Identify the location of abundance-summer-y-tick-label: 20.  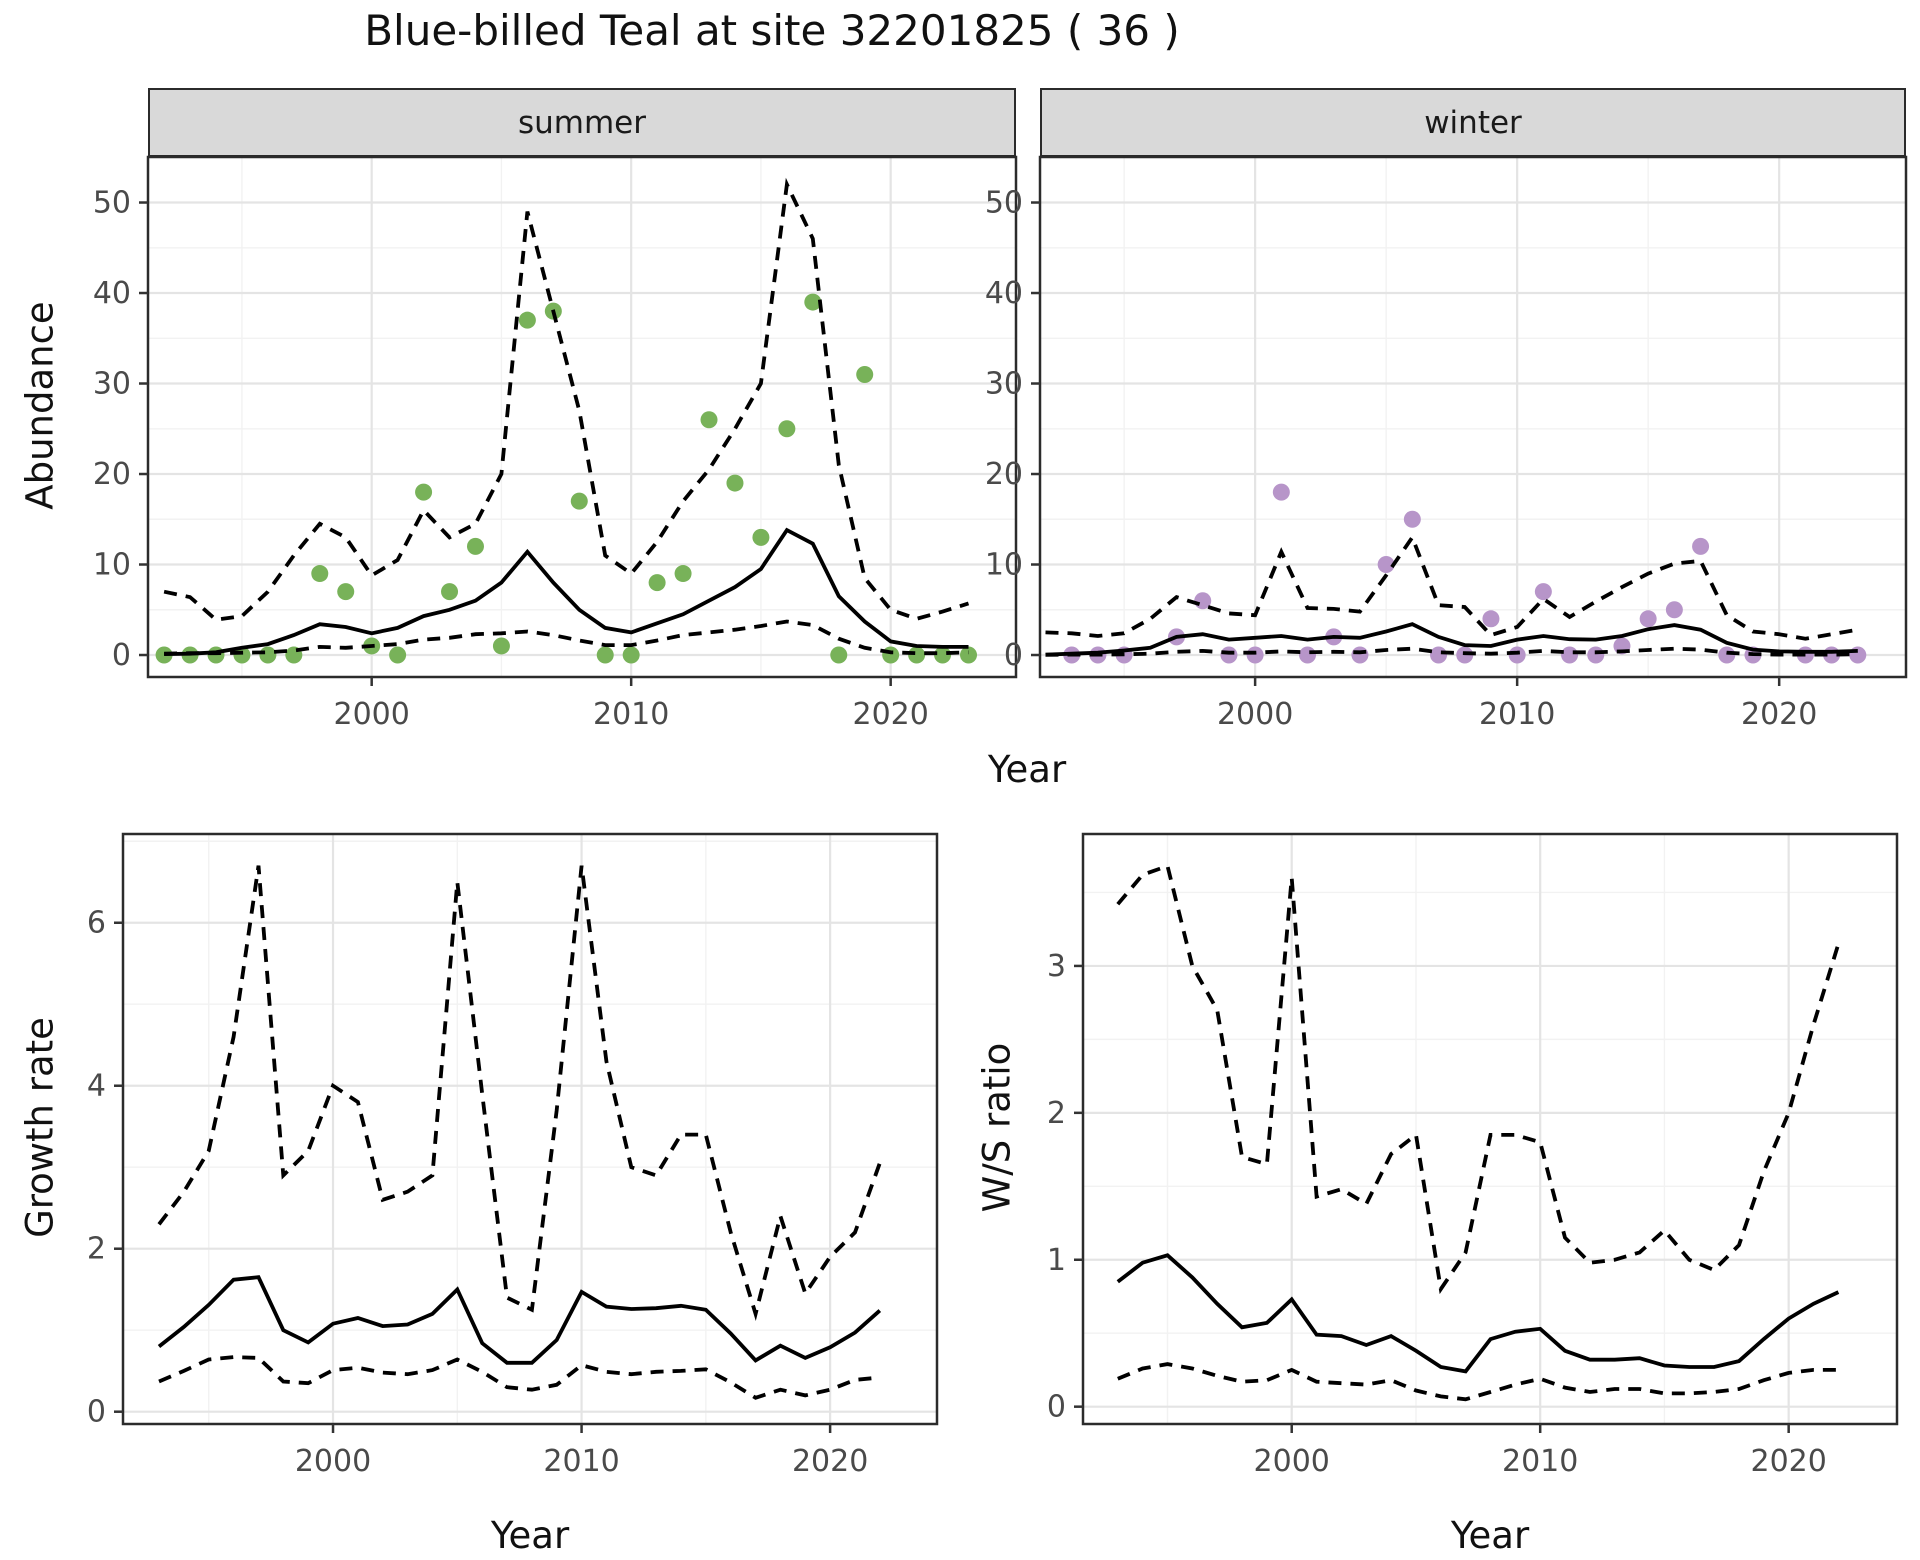
(112, 474).